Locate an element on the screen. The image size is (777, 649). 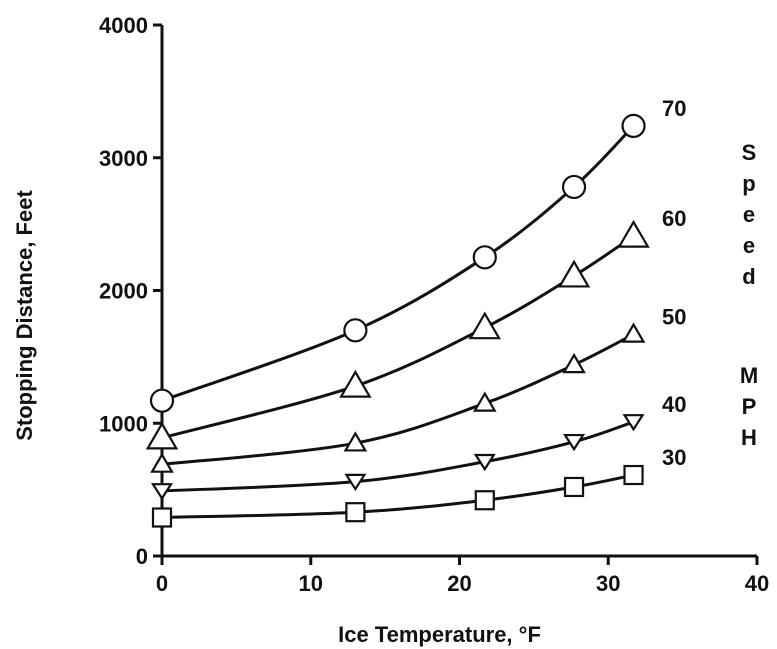
legend-title-letter: S is located at coordinates (749, 152).